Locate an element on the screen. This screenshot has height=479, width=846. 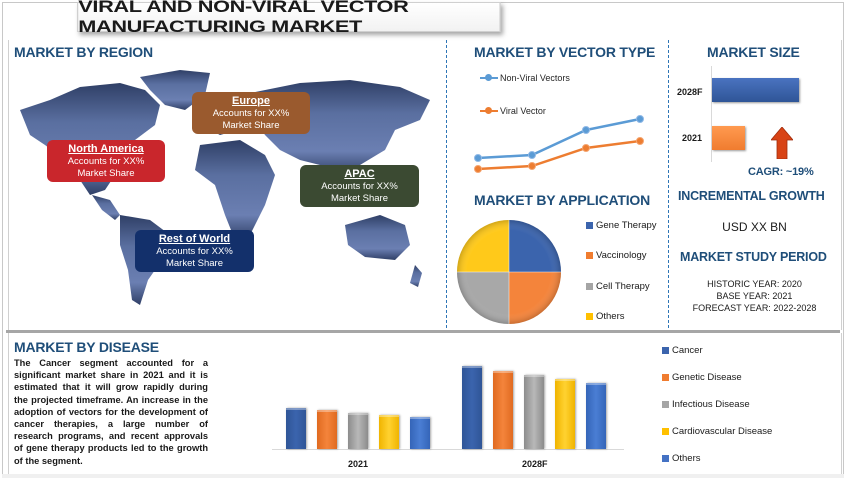
legend-item-cell-therapy: Cell Therapy is located at coordinates (621, 286).